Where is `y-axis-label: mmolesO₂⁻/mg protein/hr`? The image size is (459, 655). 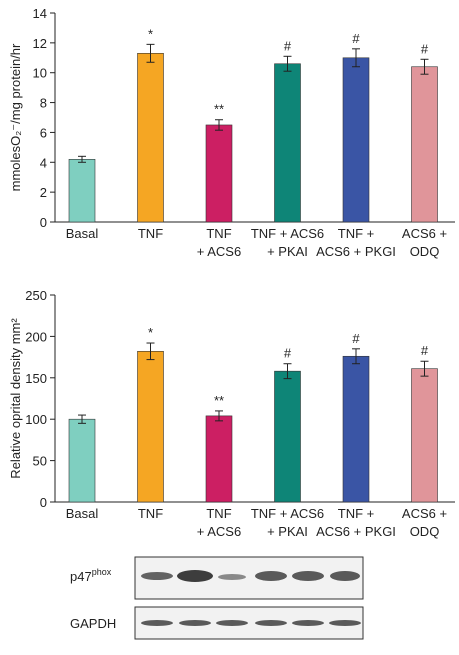 y-axis-label: mmolesO₂⁻/mg protein/hr is located at coordinates (15, 117).